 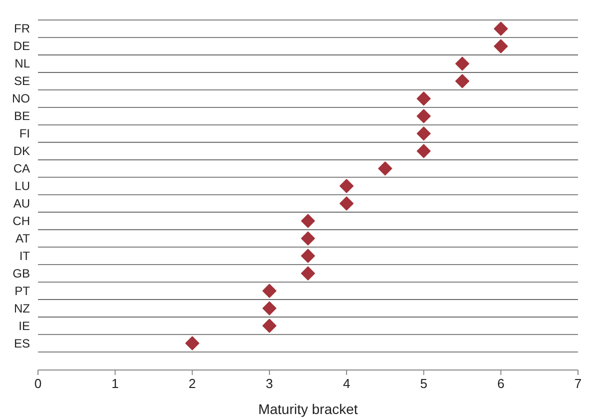 What do you see at coordinates (21, 151) in the screenshot?
I see `y-tick-label: DK` at bounding box center [21, 151].